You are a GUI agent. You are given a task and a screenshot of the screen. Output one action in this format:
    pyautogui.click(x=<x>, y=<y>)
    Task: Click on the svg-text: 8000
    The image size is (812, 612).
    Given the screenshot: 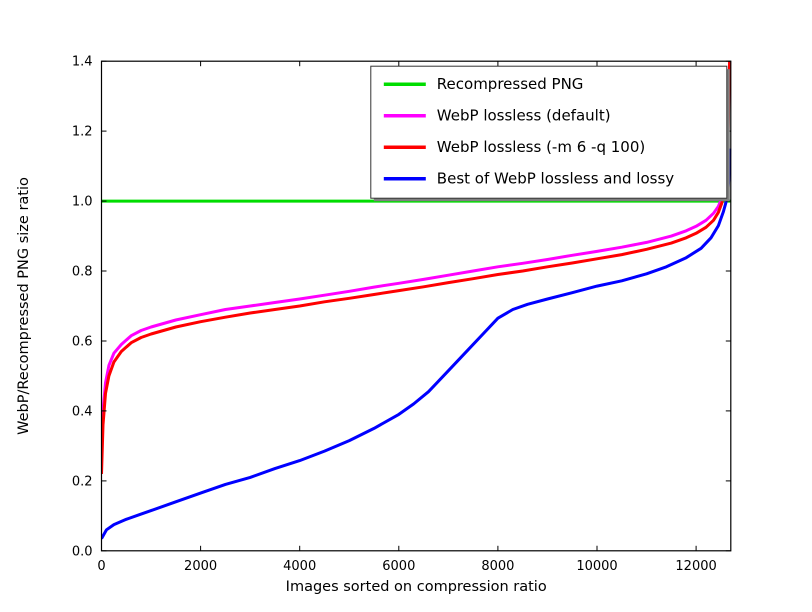 What is the action you would take?
    pyautogui.click(x=497, y=566)
    